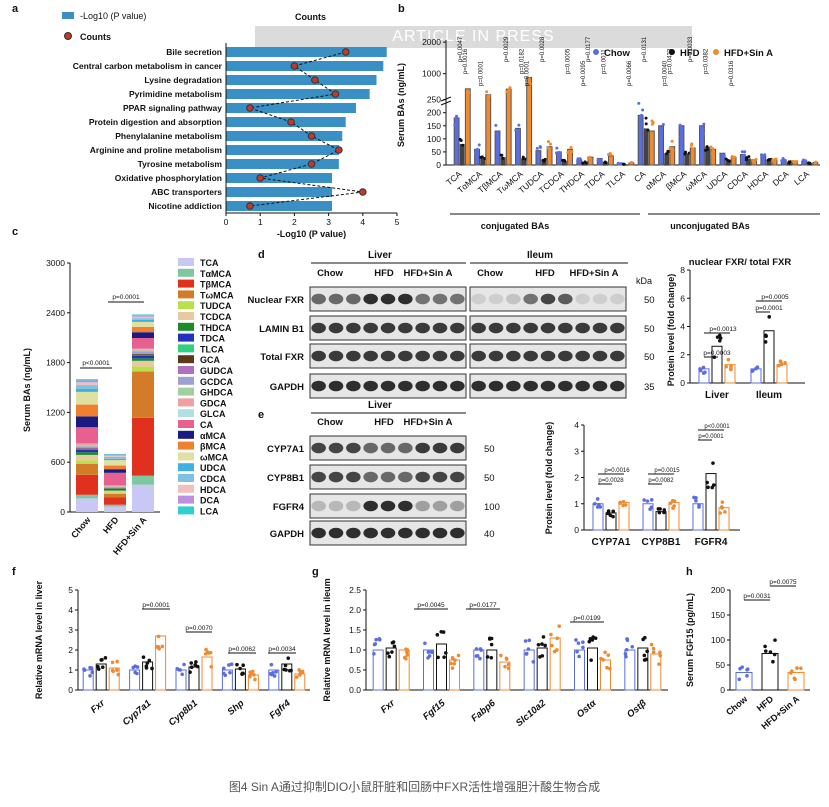 The width and height of the screenshot is (829, 807). Describe the element at coordinates (543, 49) in the screenshot. I see `p-value-label: p=0.0028` at that location.